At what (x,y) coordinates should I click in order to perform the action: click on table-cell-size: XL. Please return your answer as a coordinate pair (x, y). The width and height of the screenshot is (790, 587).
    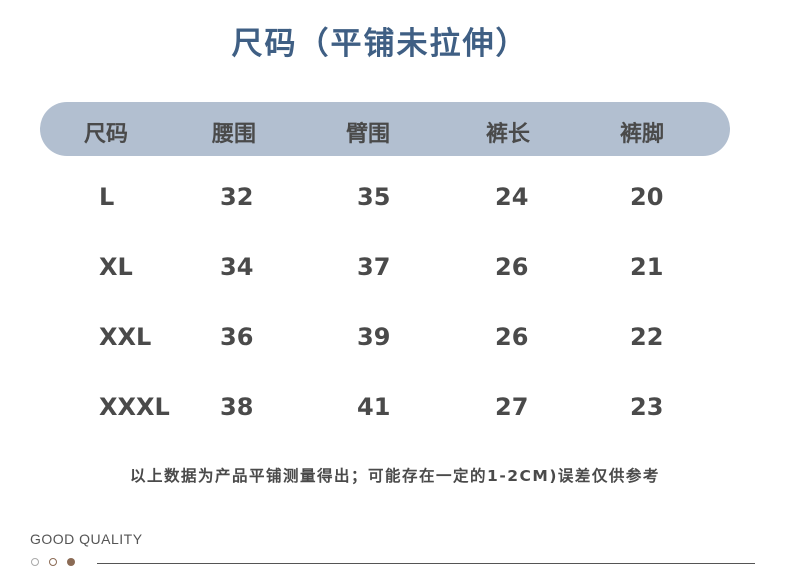
    Looking at the image, I should click on (116, 267).